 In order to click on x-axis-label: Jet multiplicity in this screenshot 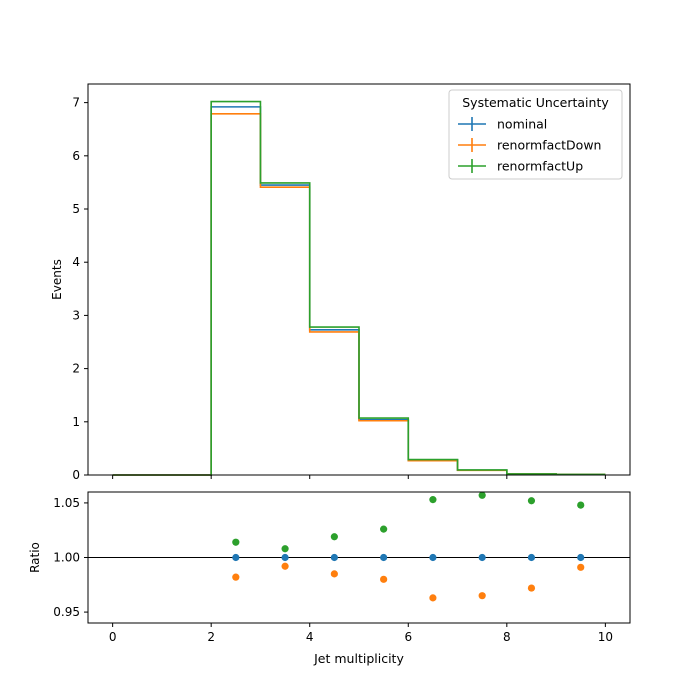, I will do `click(358, 658)`.